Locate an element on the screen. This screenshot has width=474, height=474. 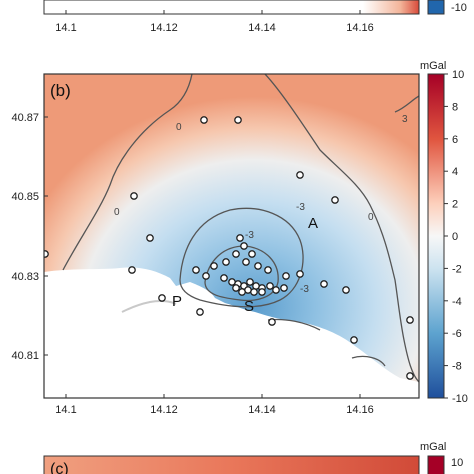
colorbar-tick-label: 0 is located at coordinates (455, 237).